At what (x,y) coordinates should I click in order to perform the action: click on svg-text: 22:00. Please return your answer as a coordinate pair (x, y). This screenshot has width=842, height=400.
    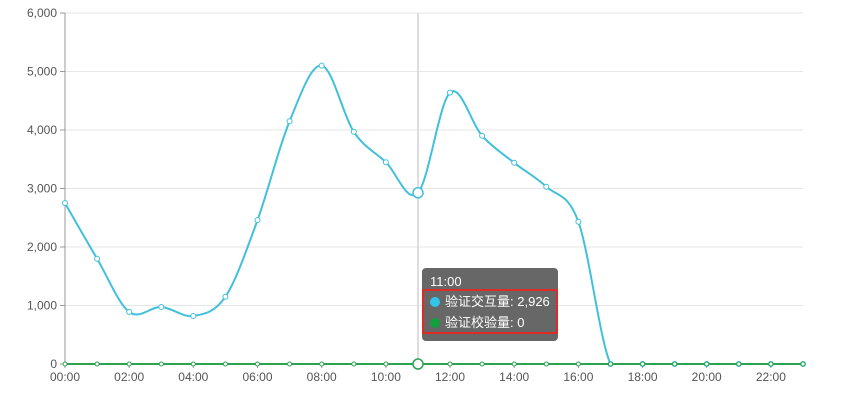
    Looking at the image, I should click on (771, 377).